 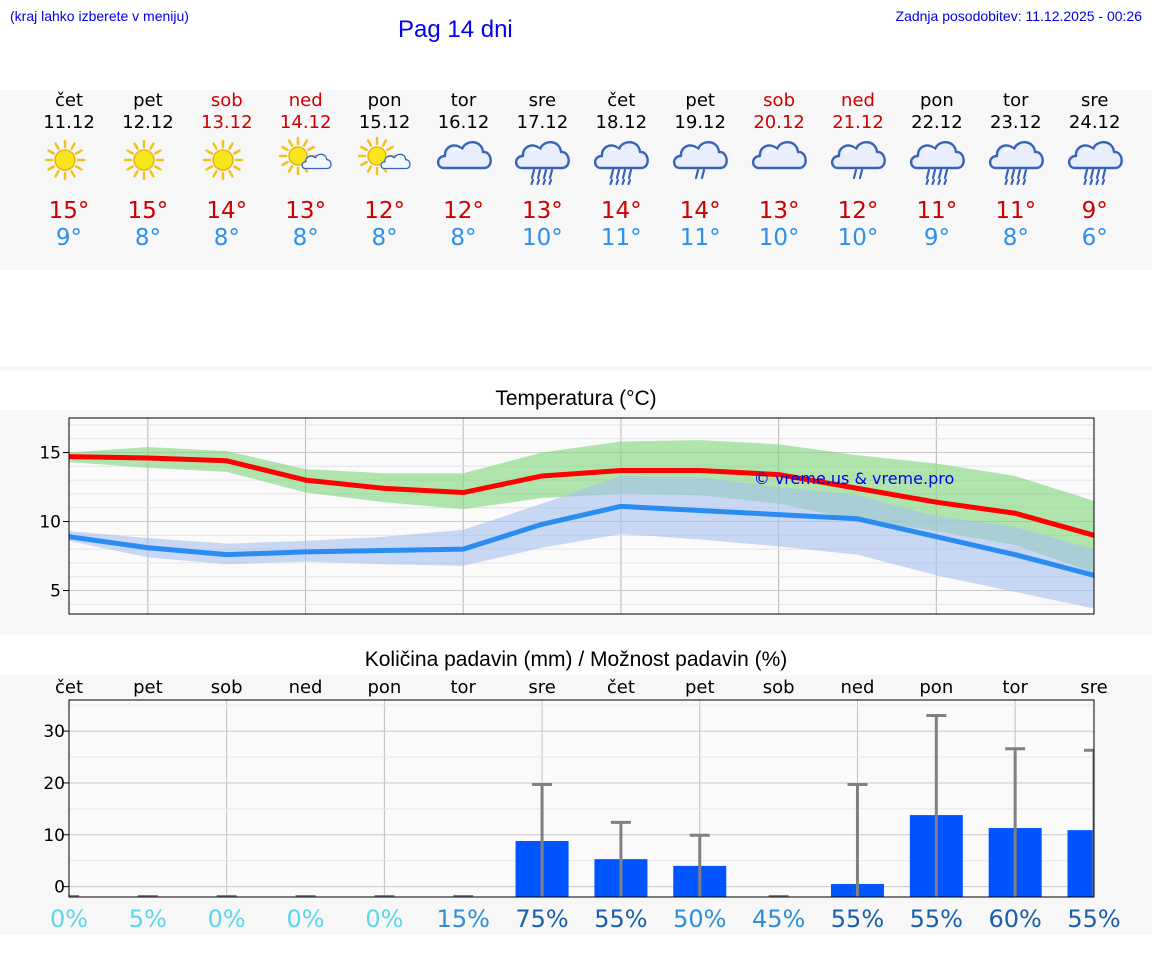 What do you see at coordinates (1080, 863) in the screenshot?
I see `precip-bar` at bounding box center [1080, 863].